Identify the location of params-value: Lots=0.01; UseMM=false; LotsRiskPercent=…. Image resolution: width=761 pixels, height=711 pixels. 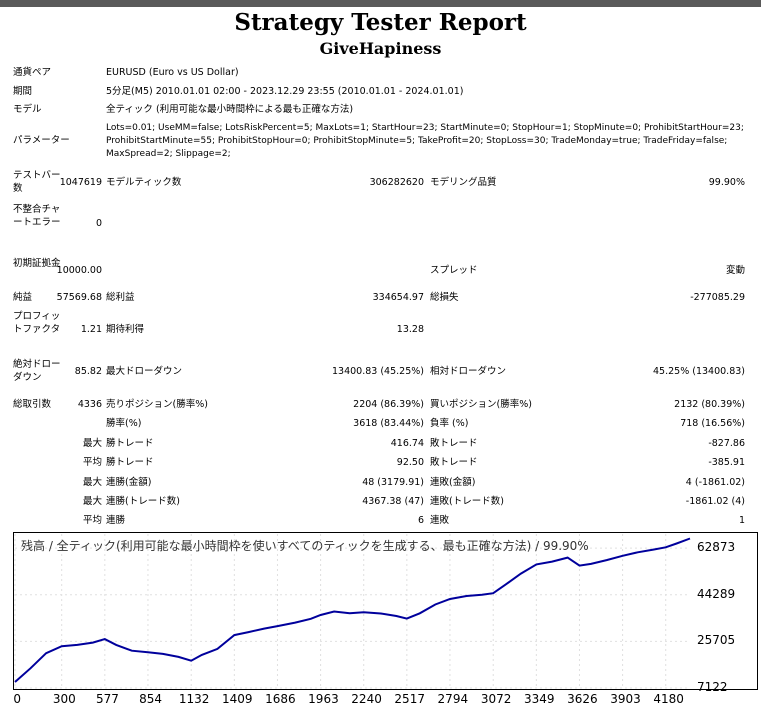
(425, 141).